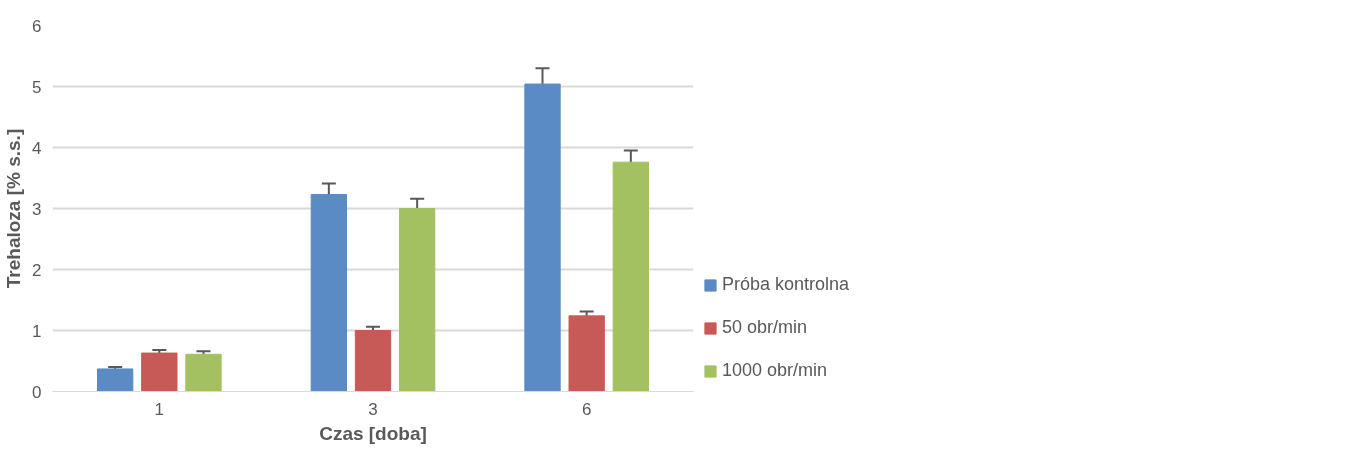 This screenshot has width=1350, height=451. Describe the element at coordinates (775, 370) in the screenshot. I see `legend-label: 1000 obr/min` at that location.